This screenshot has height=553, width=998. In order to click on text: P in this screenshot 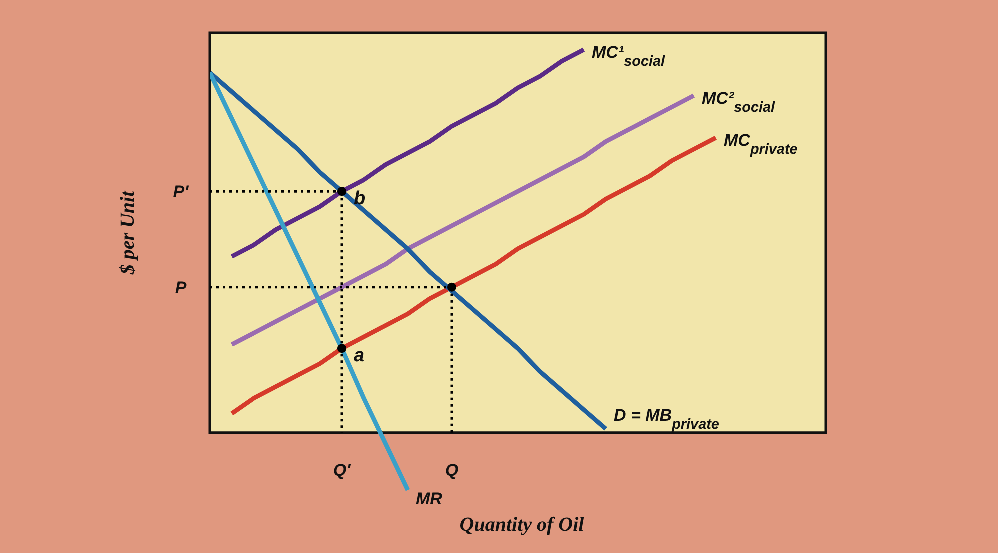, I will do `click(181, 288)`.